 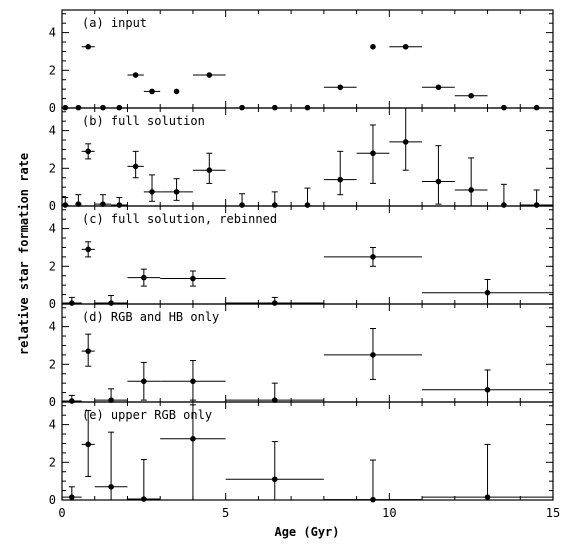 What do you see at coordinates (61, 513) in the screenshot?
I see `x-tick-label: 0` at bounding box center [61, 513].